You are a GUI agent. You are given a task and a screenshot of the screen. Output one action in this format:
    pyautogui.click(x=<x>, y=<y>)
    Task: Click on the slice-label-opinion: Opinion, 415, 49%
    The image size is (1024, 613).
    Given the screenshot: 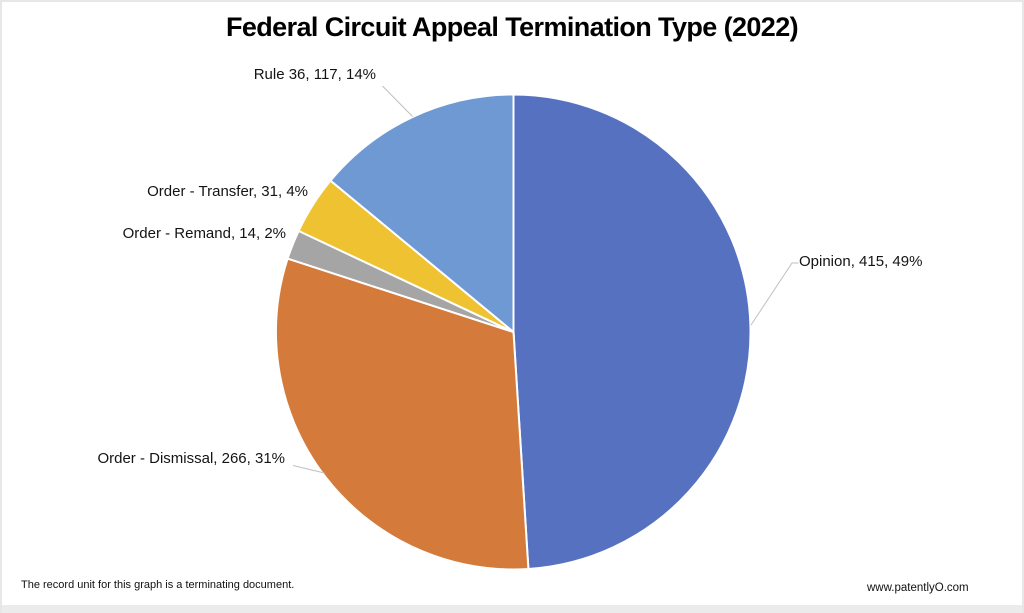 What is the action you would take?
    pyautogui.click(x=861, y=261)
    